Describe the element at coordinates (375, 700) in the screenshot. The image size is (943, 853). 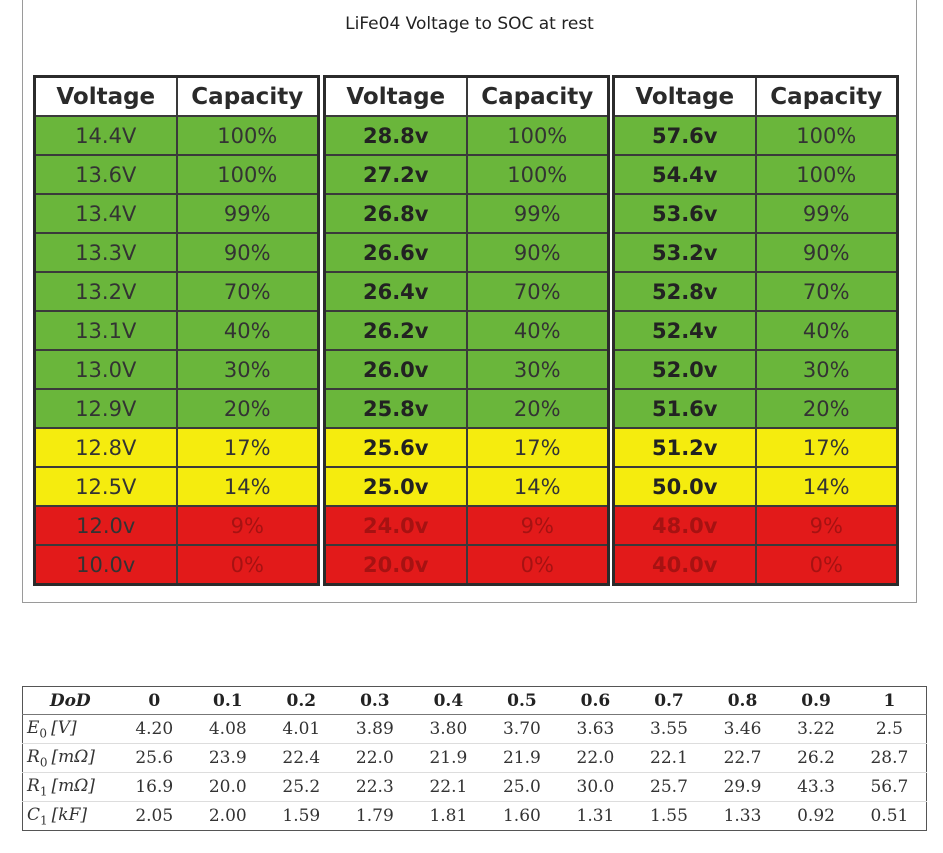
I see `dod-value-header: 0.3` at that location.